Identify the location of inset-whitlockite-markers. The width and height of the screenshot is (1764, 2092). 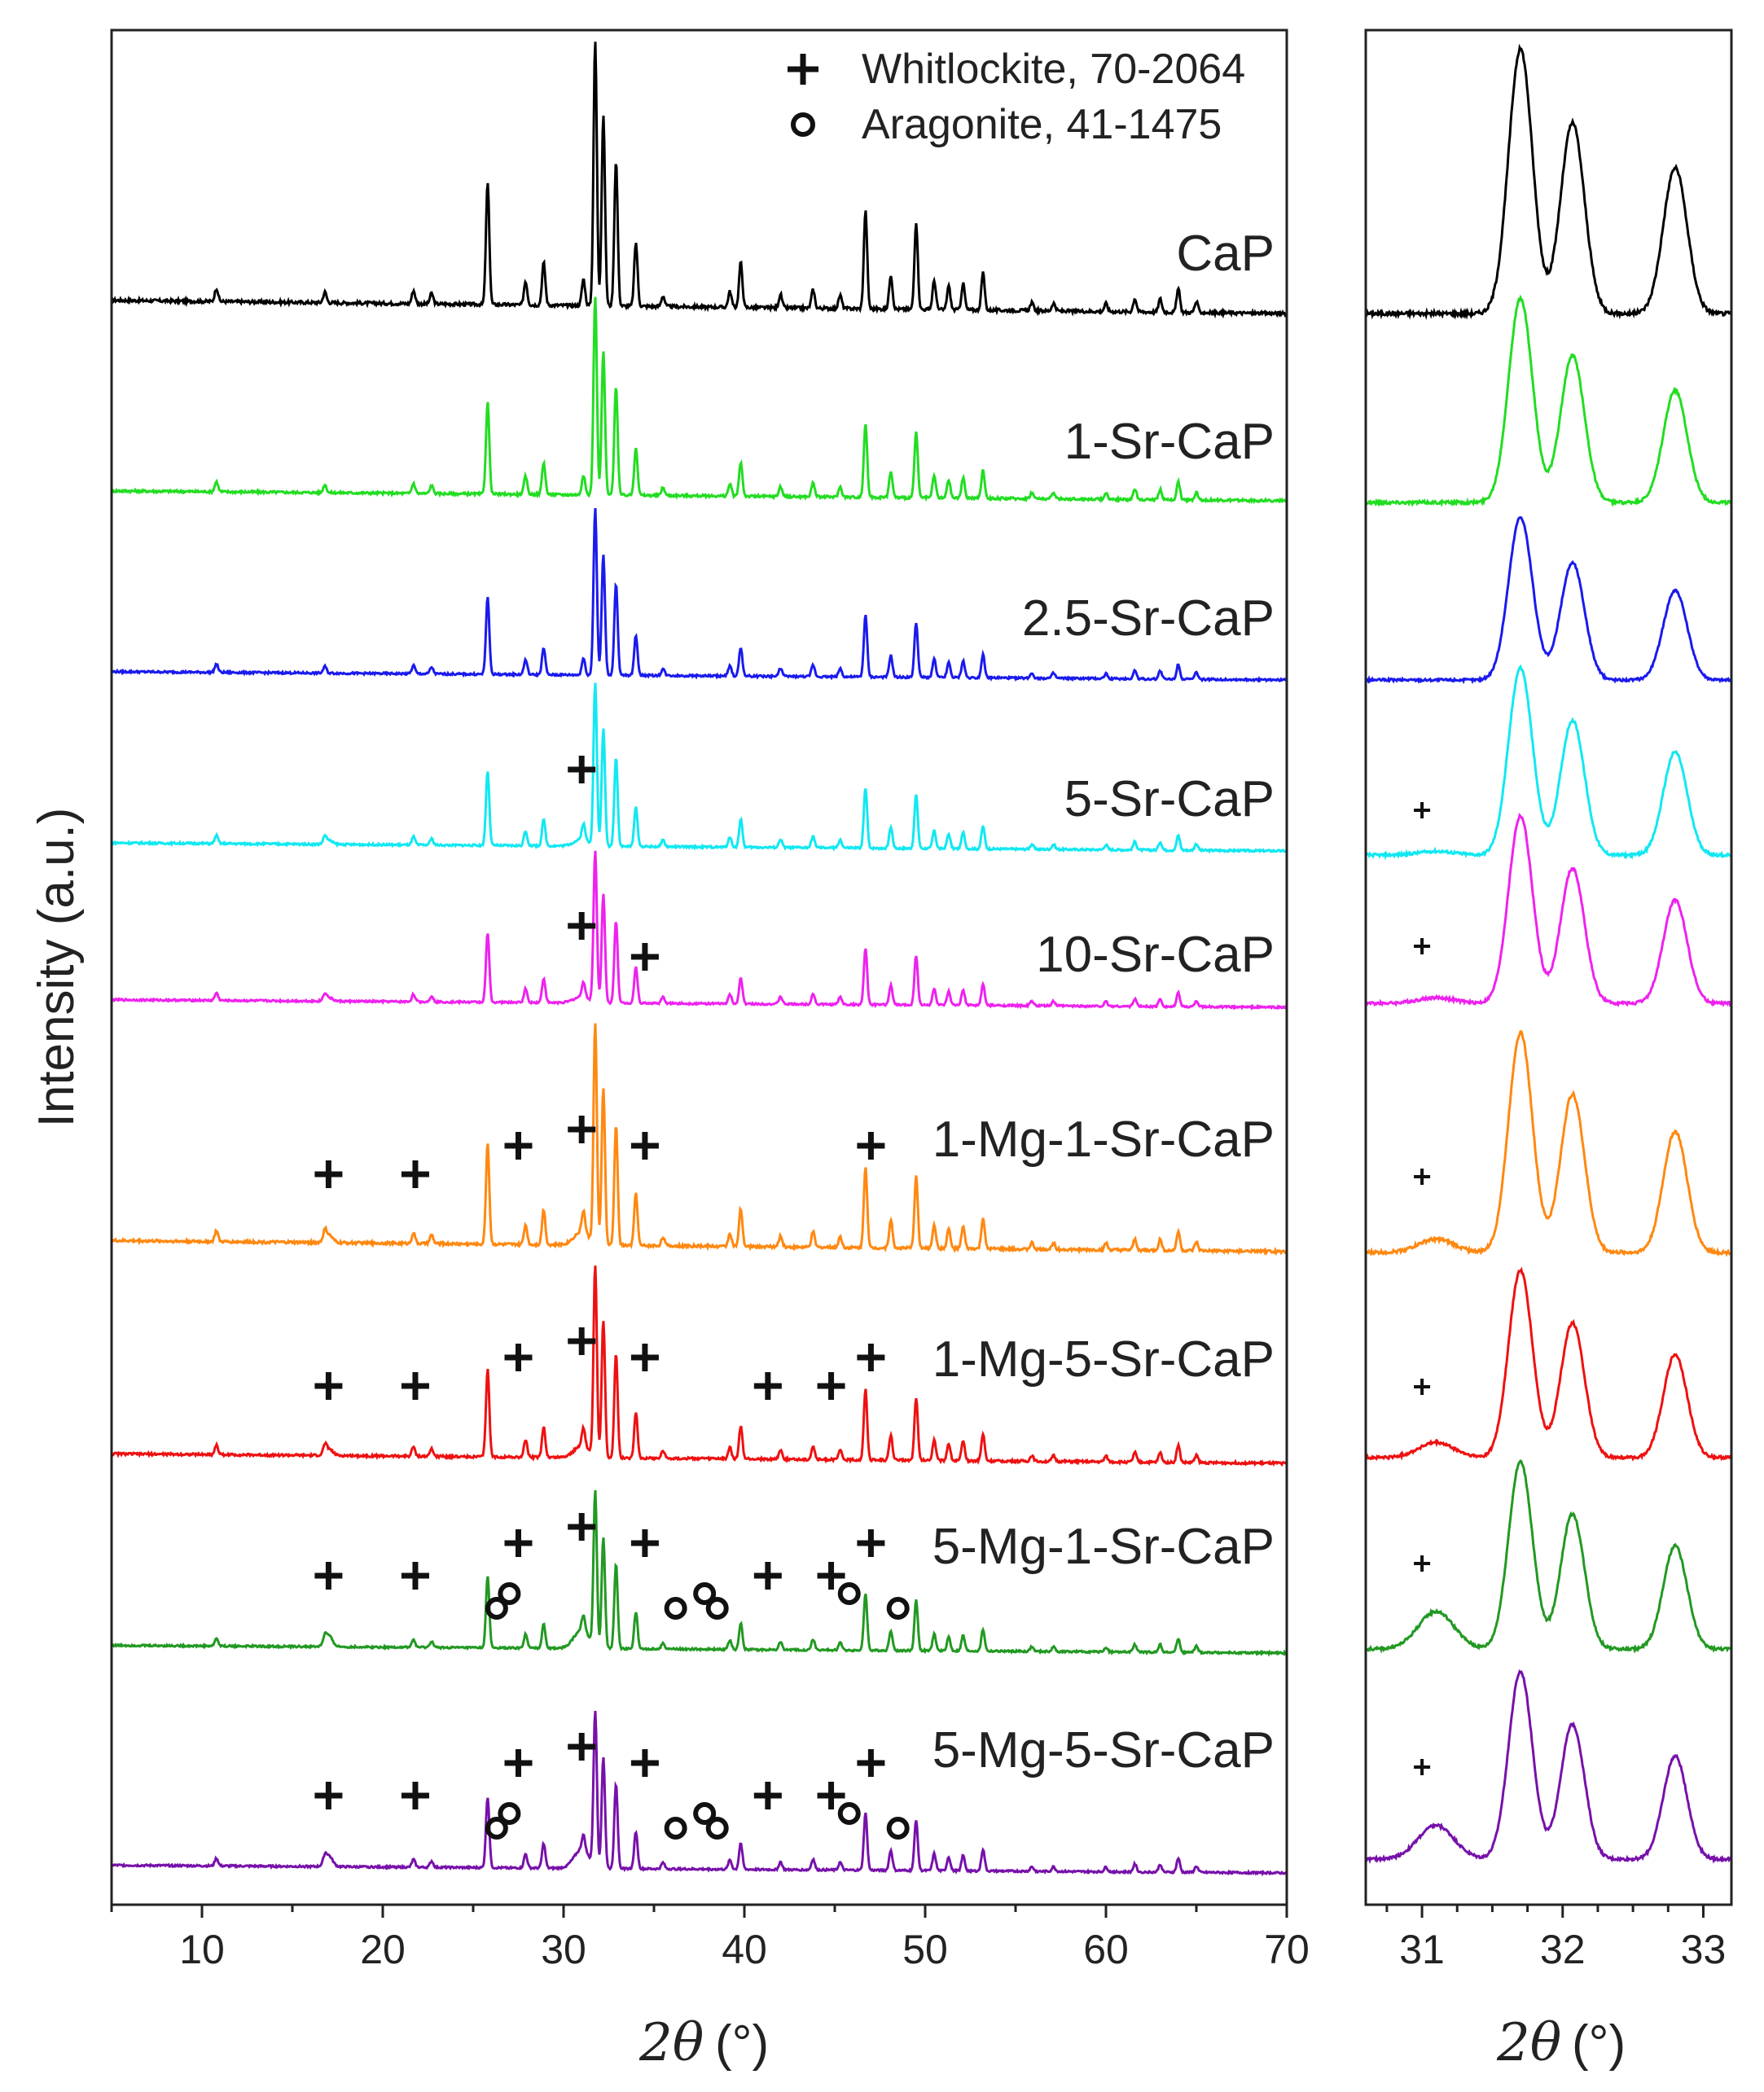
(1422, 1288).